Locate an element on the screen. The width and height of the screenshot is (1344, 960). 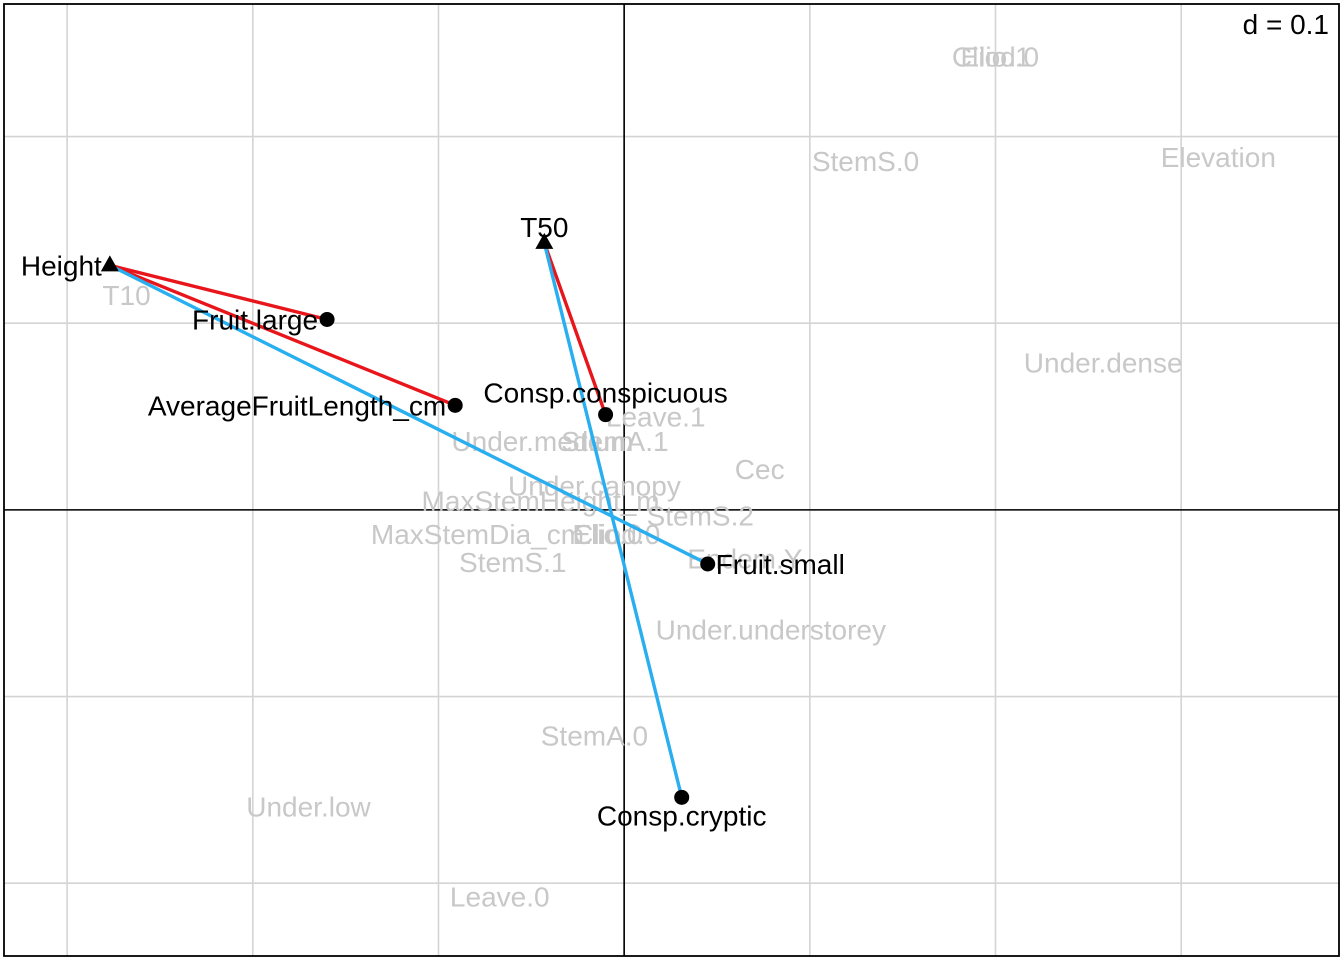
bg-label-under-dense: Under.dense is located at coordinates (1103, 362).